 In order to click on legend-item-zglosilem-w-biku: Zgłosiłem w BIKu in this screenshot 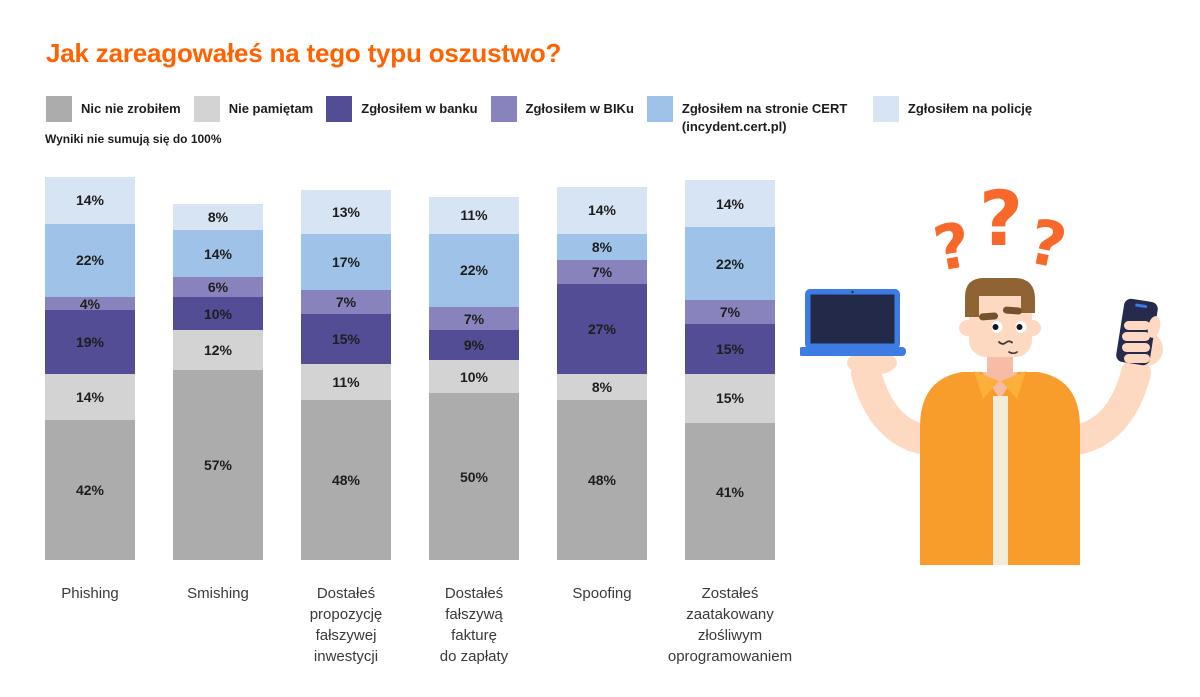, I will do `click(562, 109)`.